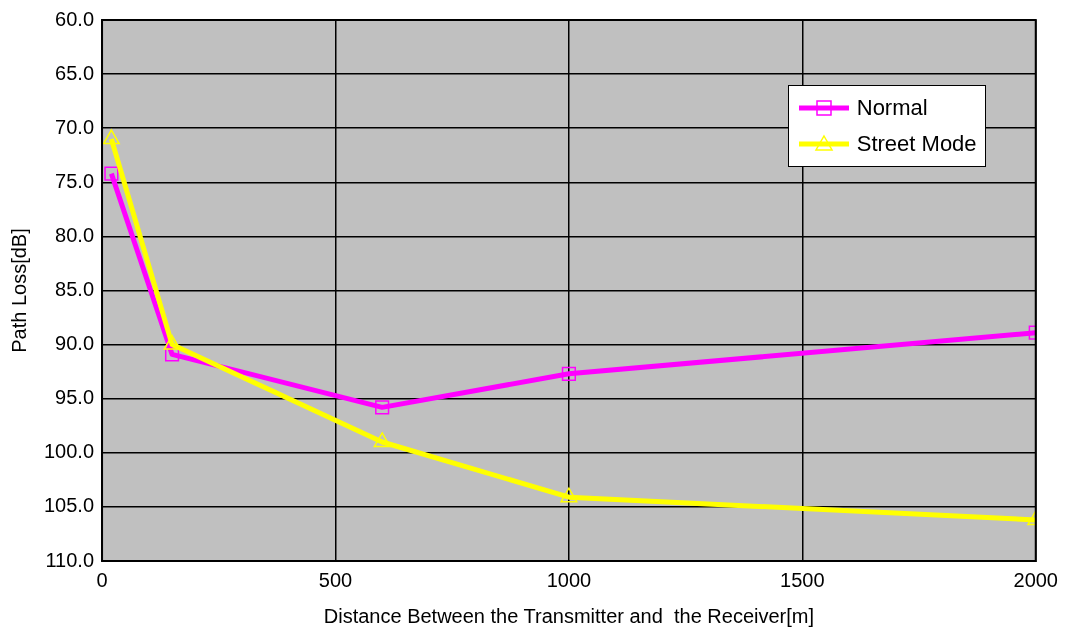 This screenshot has width=1066, height=637. Describe the element at coordinates (75, 72) in the screenshot. I see `y-tick-label: 65.0` at that location.